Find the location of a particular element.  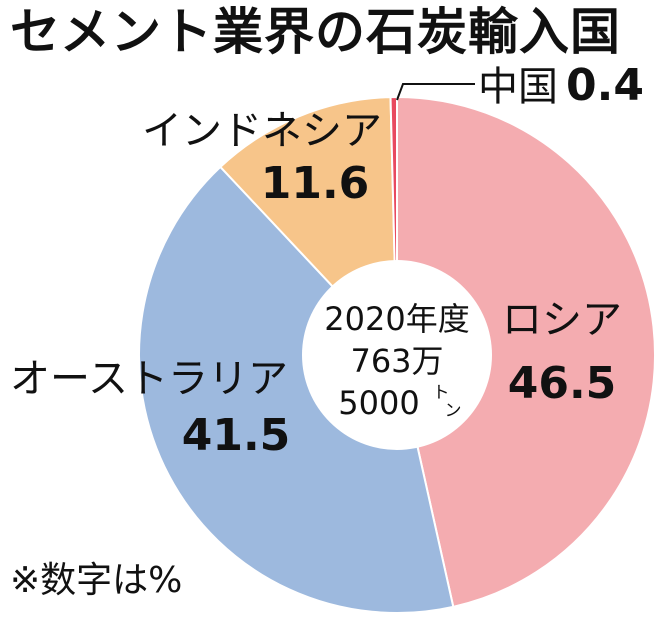

slice-label-australia: オーストラリア is located at coordinates (149, 379).